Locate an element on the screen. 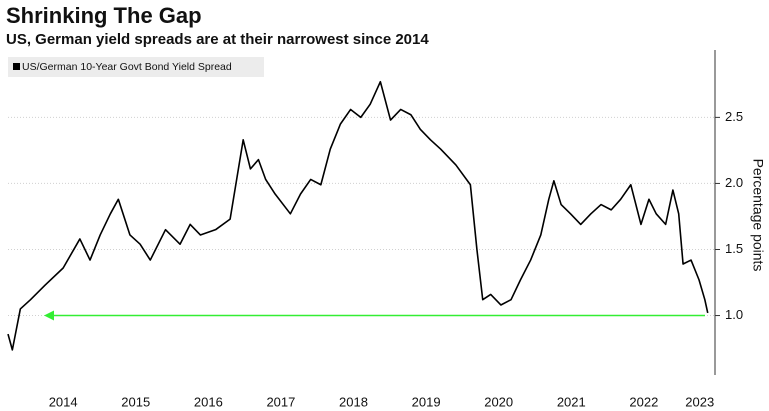 The height and width of the screenshot is (411, 769). y-tick-label: 2.0 is located at coordinates (734, 182).